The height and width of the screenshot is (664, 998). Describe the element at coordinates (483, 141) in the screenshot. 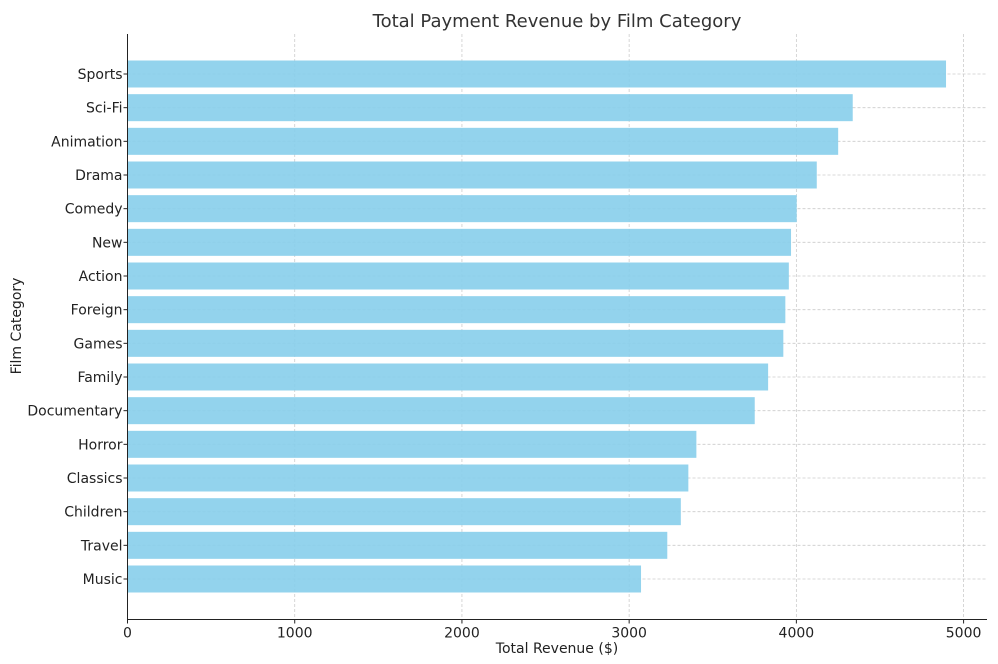

I see `bar-animation` at that location.